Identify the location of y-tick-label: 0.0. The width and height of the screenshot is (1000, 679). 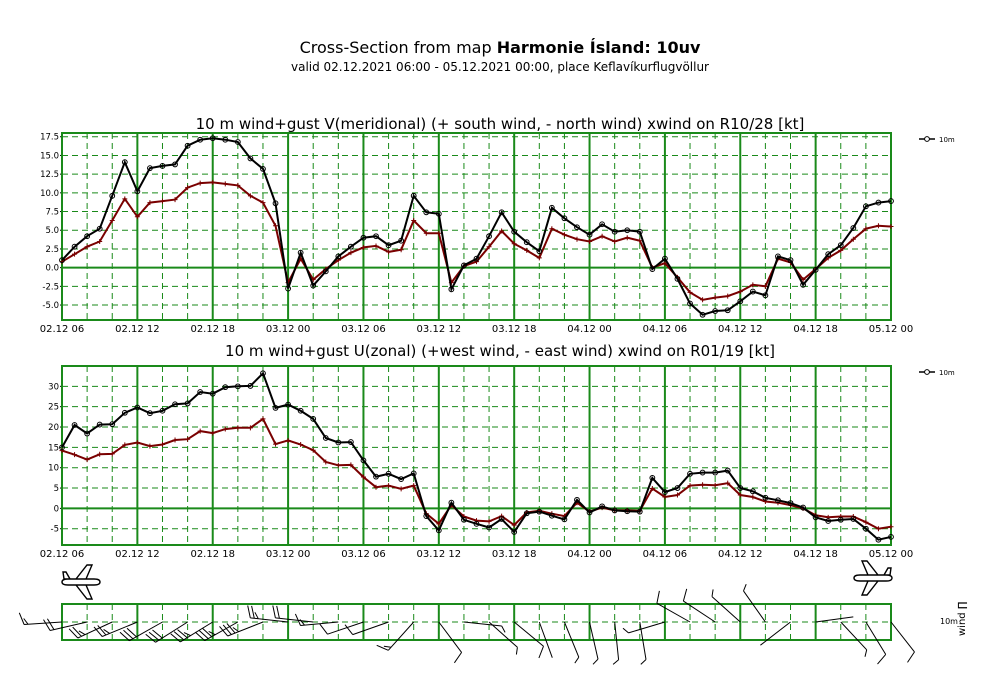
(52, 269).